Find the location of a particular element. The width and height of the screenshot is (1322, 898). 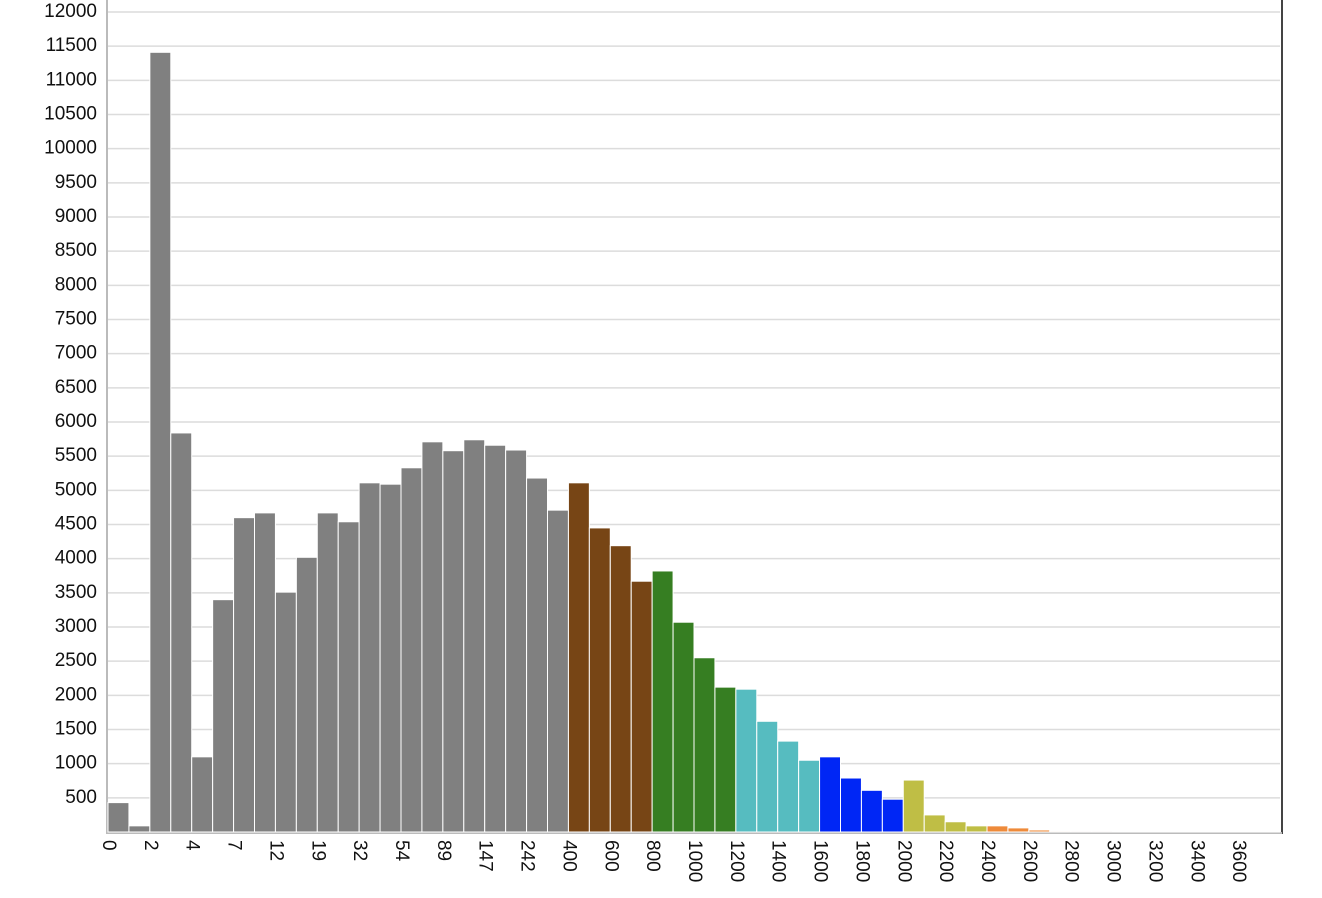

x-tick-label: 4 is located at coordinates (192, 845).